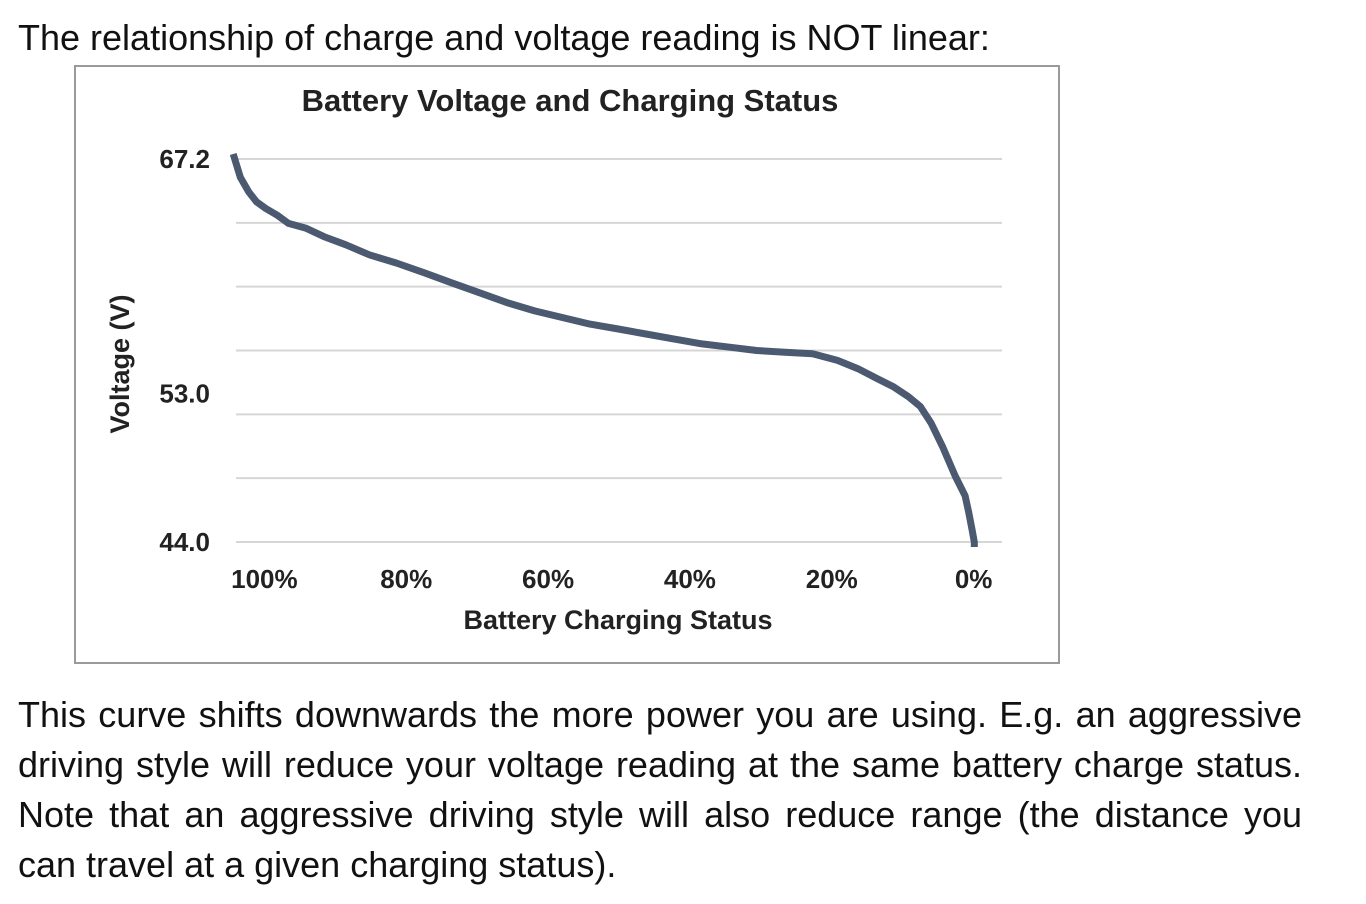 This screenshot has width=1366, height=904. I want to click on x-tick-label: 20%, so click(832, 579).